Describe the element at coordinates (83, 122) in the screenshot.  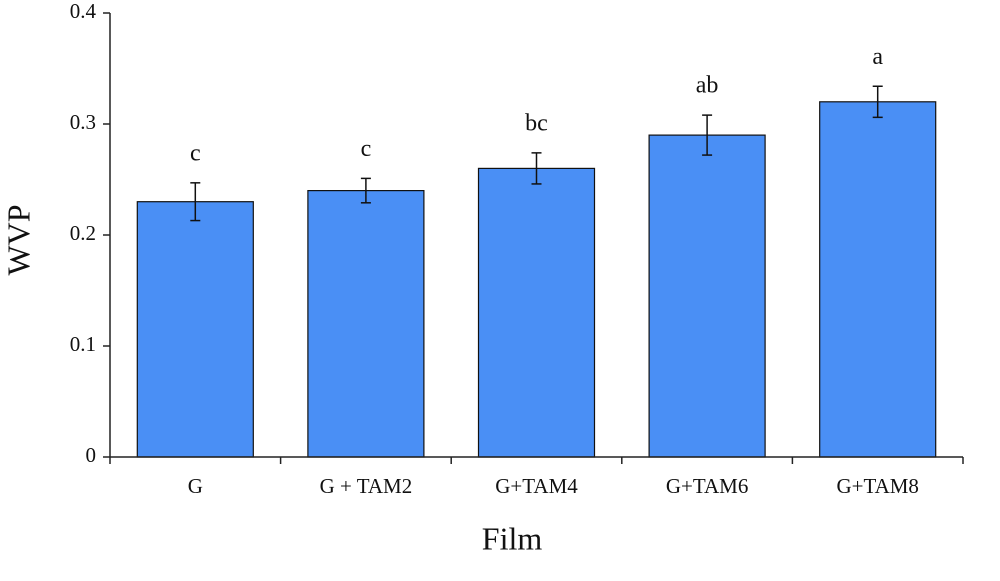
I see `y-tick-label: 0.3` at that location.